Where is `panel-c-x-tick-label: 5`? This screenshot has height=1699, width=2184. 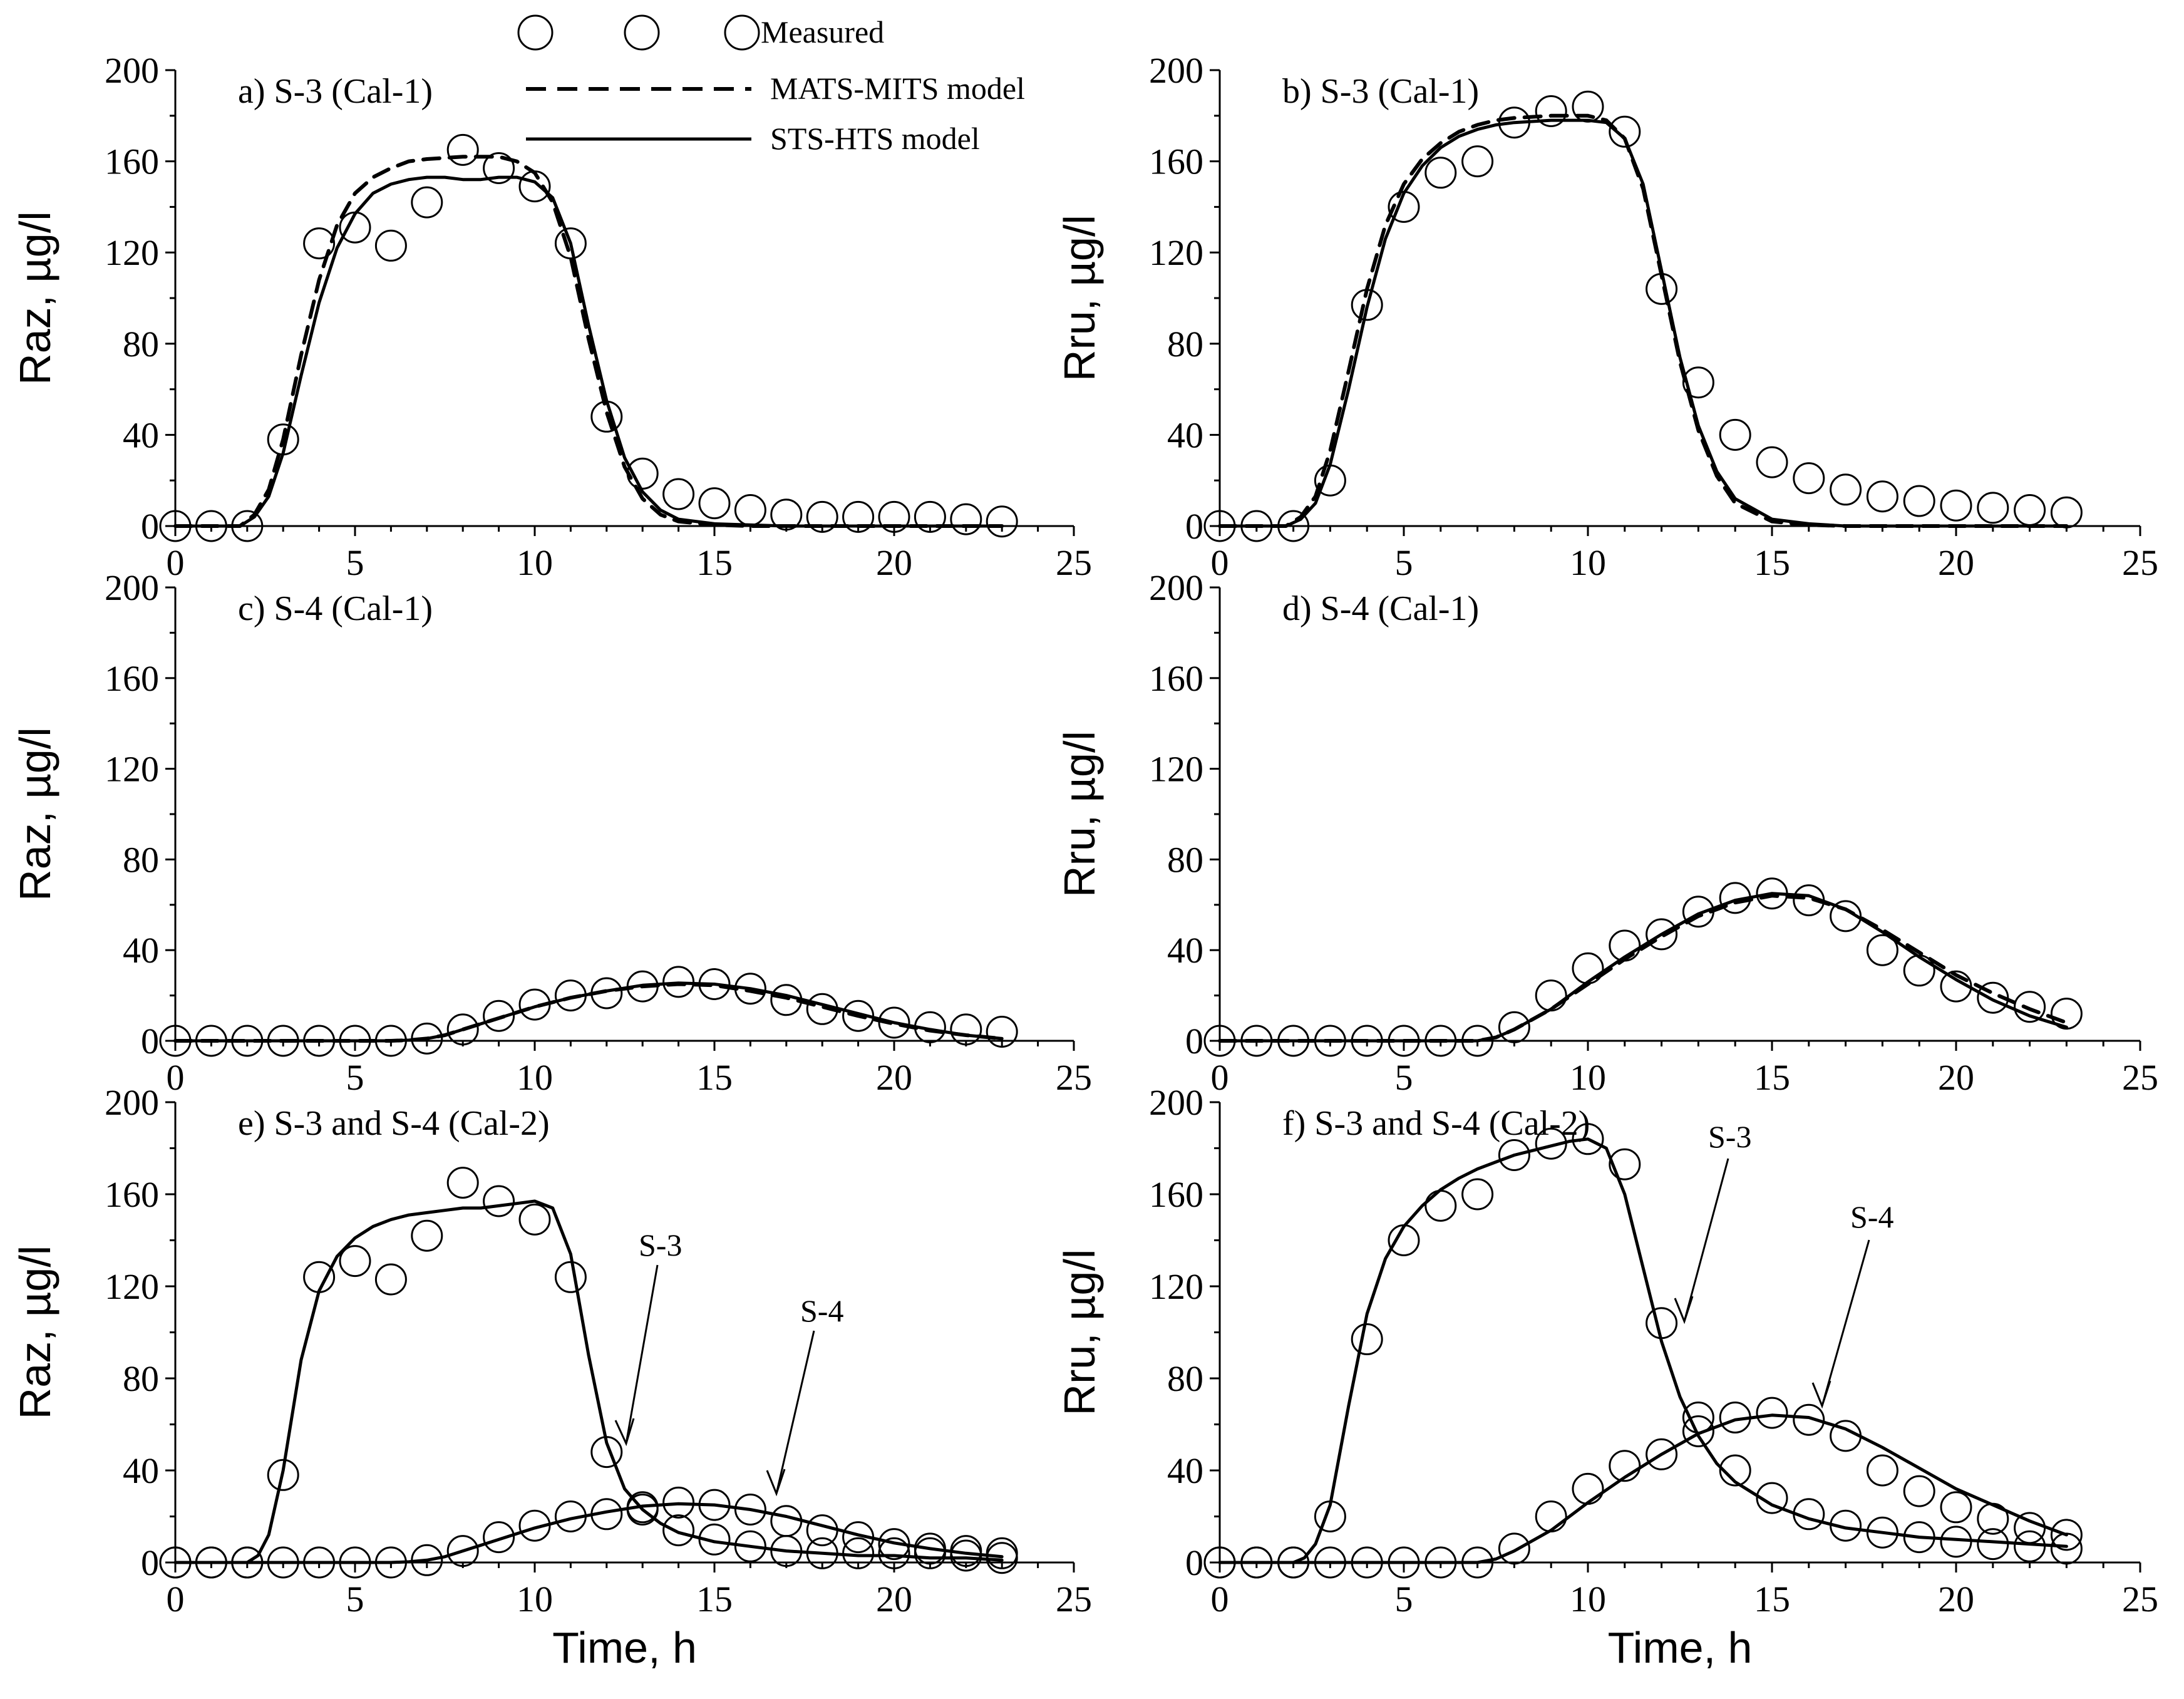
panel-c-x-tick-label: 5 is located at coordinates (355, 1077).